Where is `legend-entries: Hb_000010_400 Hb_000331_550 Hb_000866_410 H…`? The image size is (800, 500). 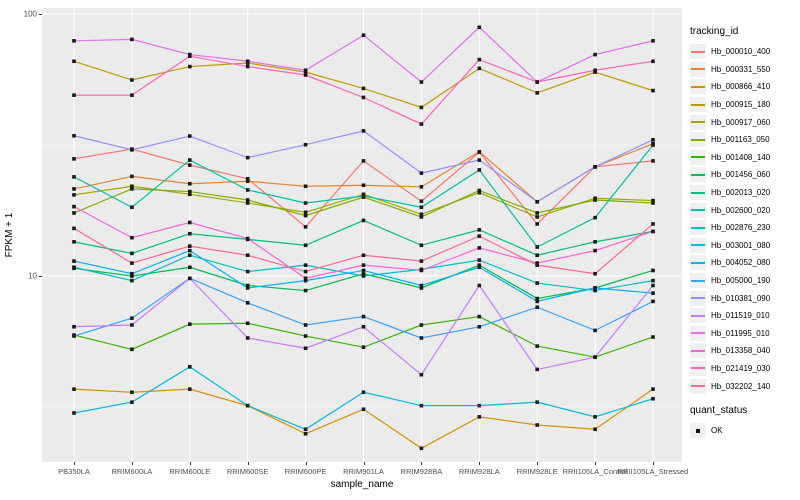
legend-entries: Hb_000010_400 Hb_000331_550 Hb_000866_410 H… is located at coordinates (744, 219).